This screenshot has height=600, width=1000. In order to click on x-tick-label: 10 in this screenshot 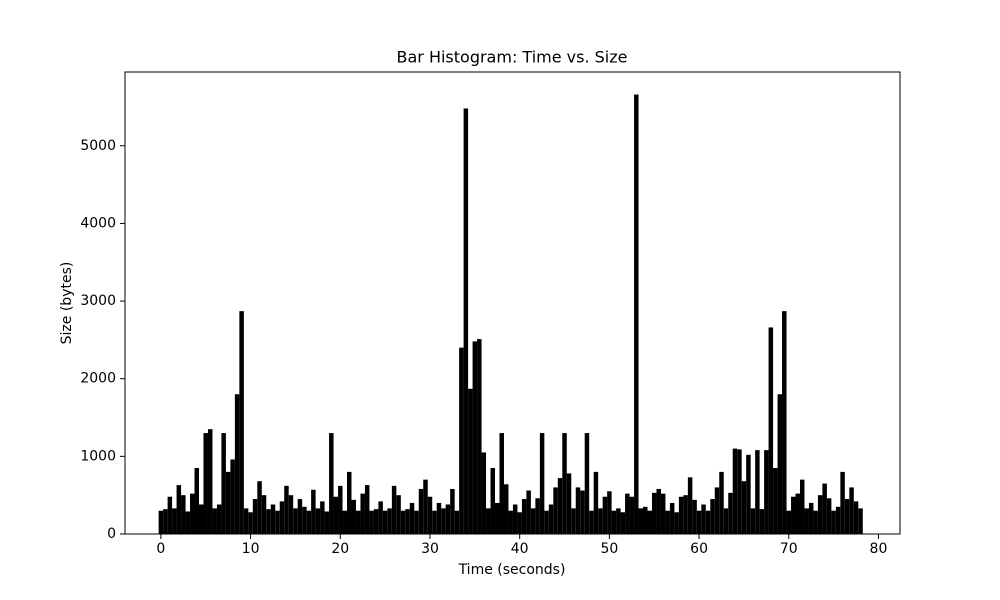, I will do `click(251, 549)`.